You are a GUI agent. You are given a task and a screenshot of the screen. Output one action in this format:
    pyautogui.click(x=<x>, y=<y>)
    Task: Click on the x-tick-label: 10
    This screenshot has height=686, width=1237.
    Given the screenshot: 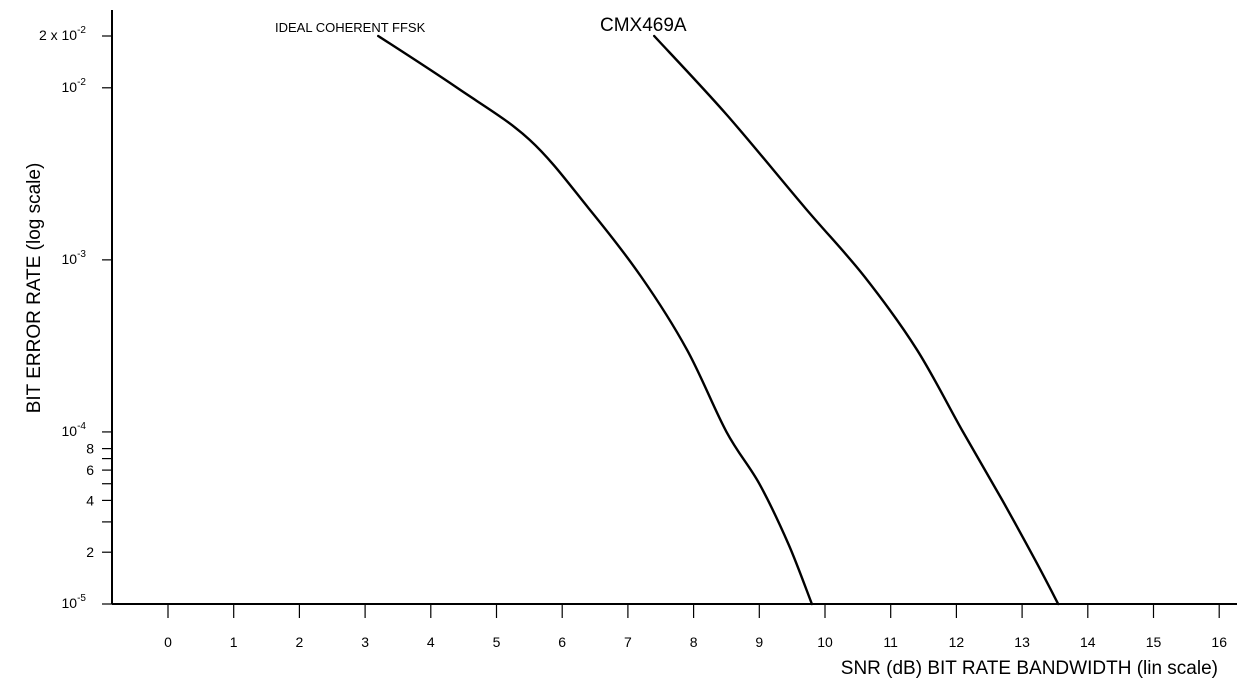 What is the action you would take?
    pyautogui.click(x=825, y=642)
    